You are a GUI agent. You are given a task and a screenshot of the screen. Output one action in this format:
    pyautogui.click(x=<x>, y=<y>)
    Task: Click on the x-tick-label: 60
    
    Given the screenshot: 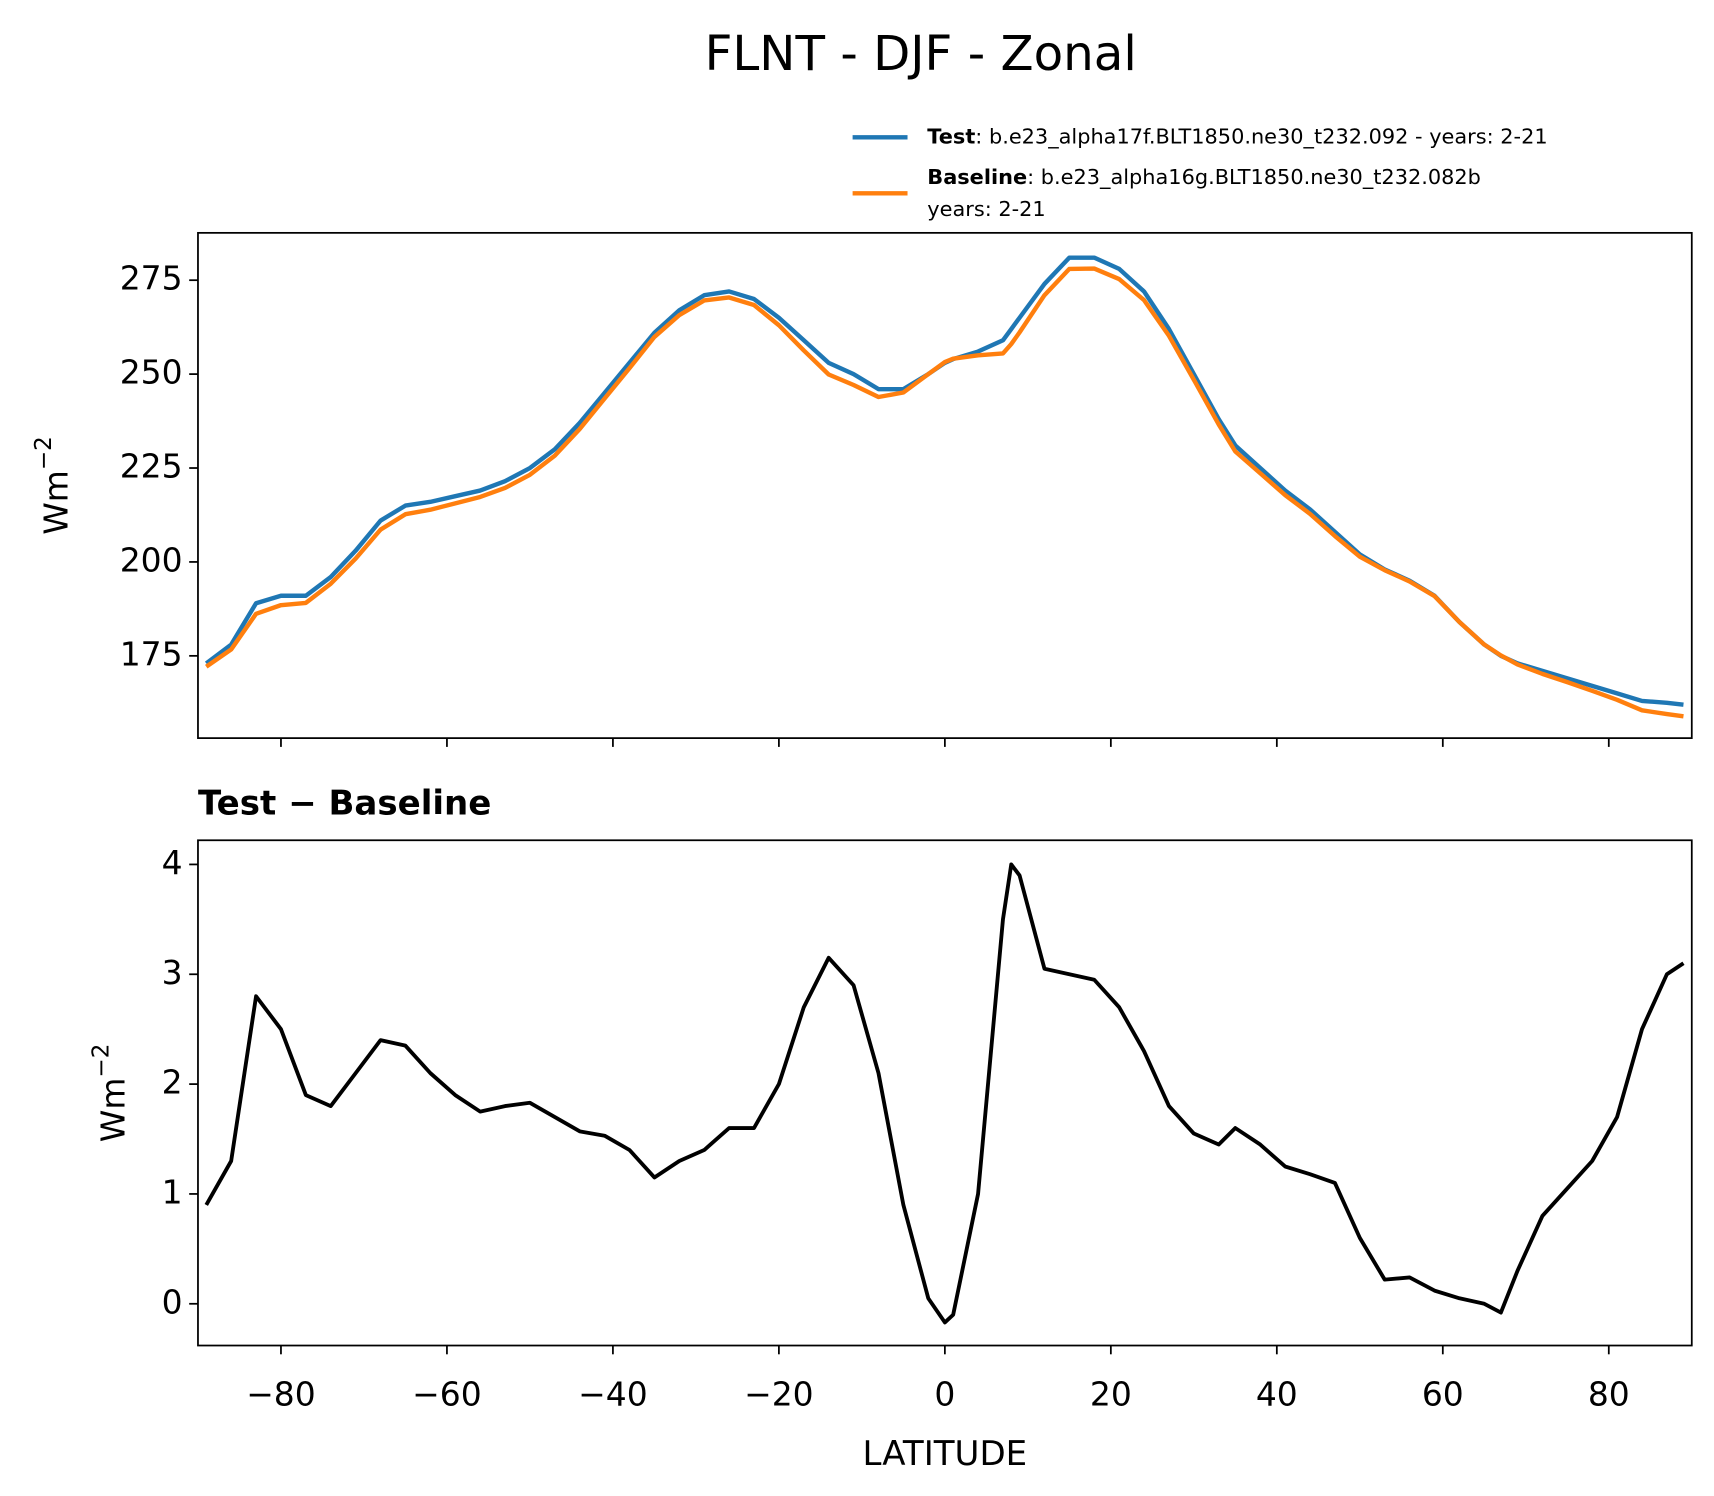 What is the action you would take?
    pyautogui.click(x=1443, y=1394)
    